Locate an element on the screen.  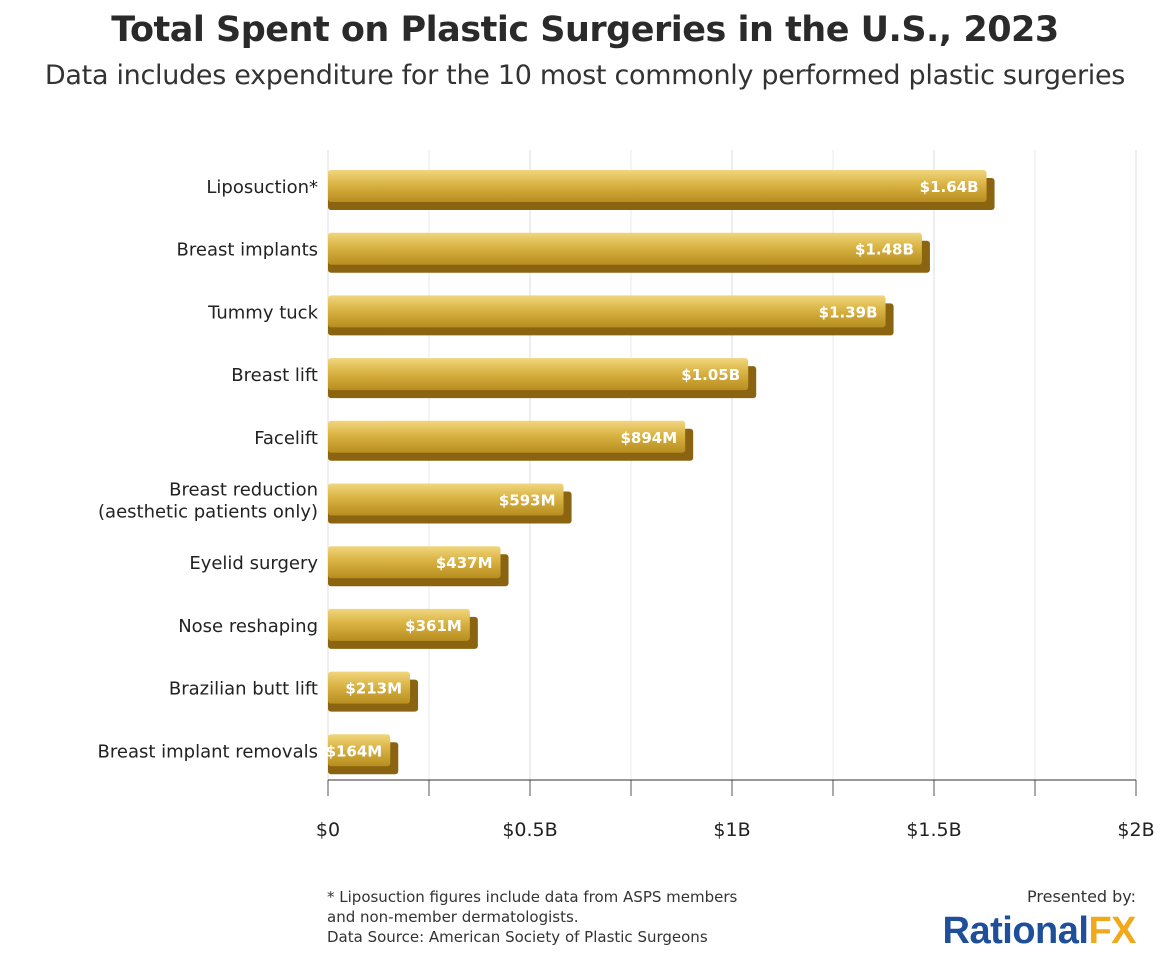
category-label: (aesthetic patients only) is located at coordinates (208, 512).